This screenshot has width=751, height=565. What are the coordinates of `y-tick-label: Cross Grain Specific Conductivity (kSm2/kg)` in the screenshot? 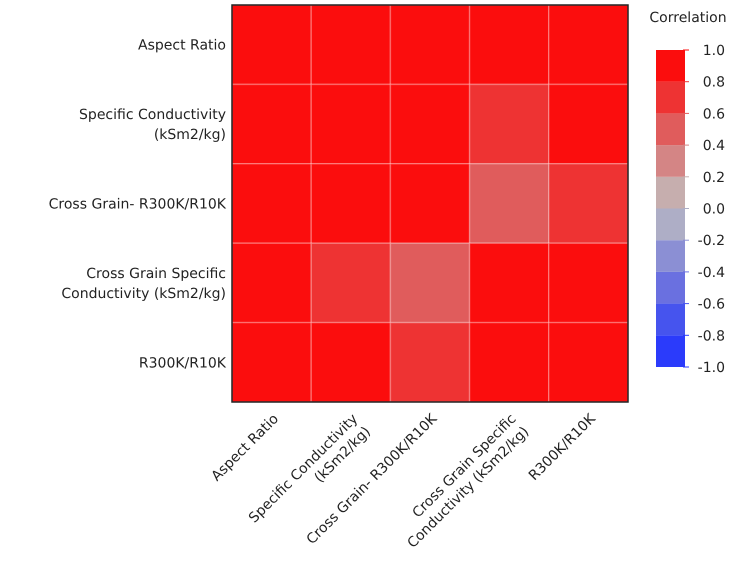 It's located at (143, 284).